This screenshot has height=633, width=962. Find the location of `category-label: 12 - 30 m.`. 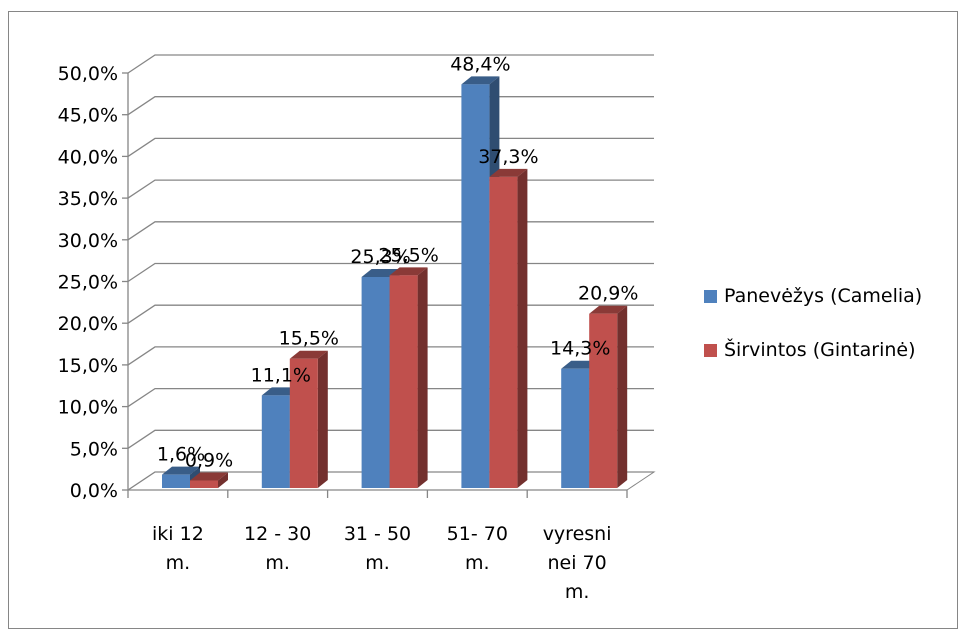

category-label: 12 - 30 m. is located at coordinates (277, 548).